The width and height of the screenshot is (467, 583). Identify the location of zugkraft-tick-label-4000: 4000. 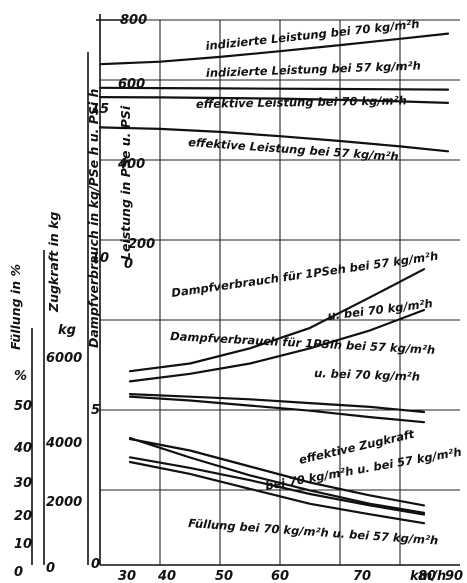
(63, 443).